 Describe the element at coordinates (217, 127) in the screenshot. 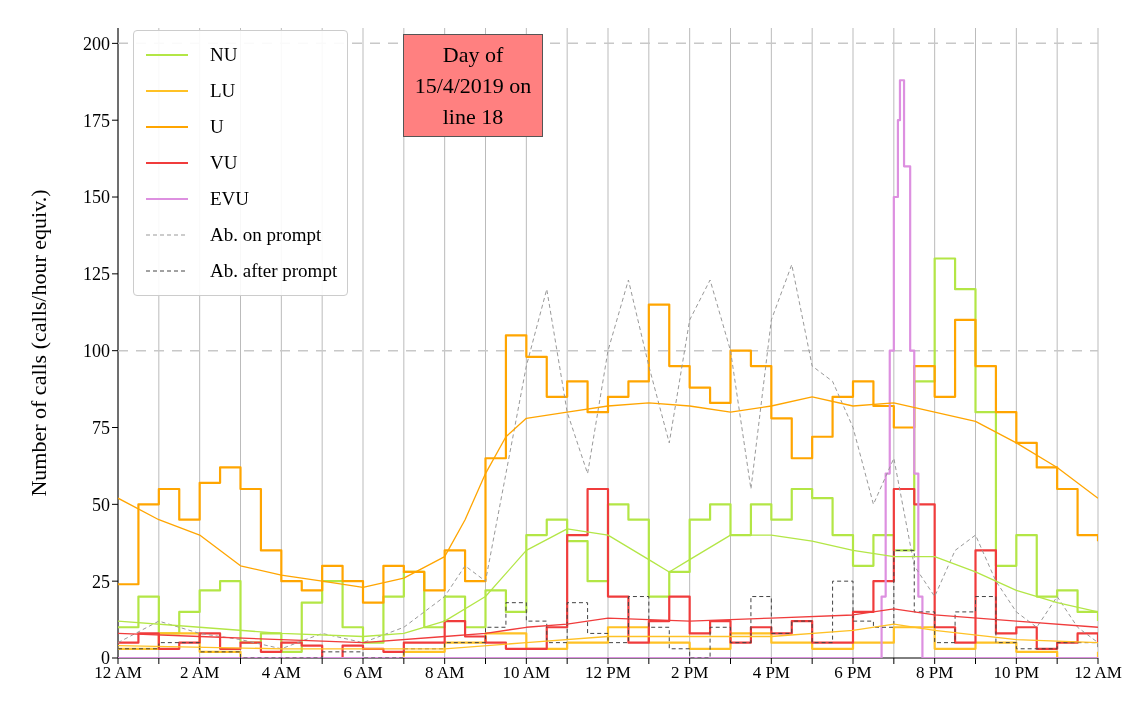

I see `legend-label: U` at that location.